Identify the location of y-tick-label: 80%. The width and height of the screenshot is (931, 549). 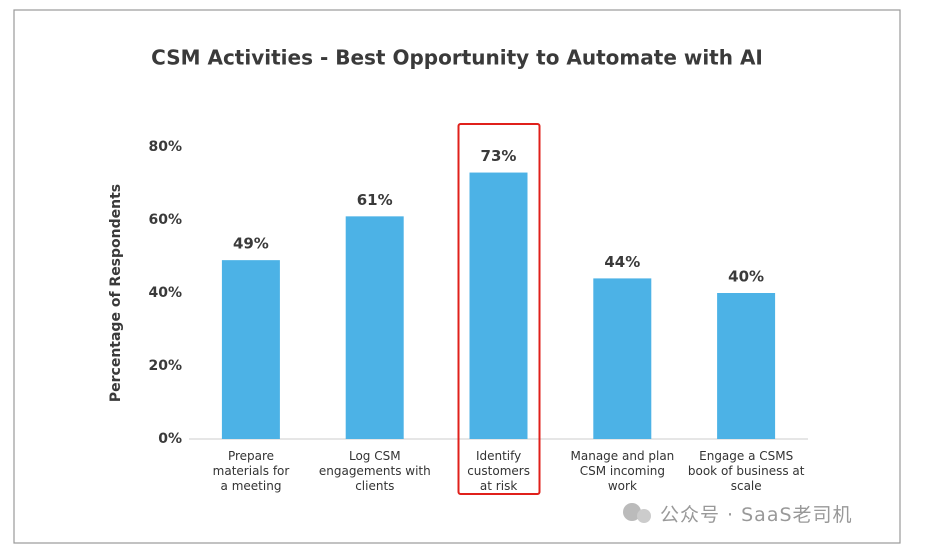
(165, 147).